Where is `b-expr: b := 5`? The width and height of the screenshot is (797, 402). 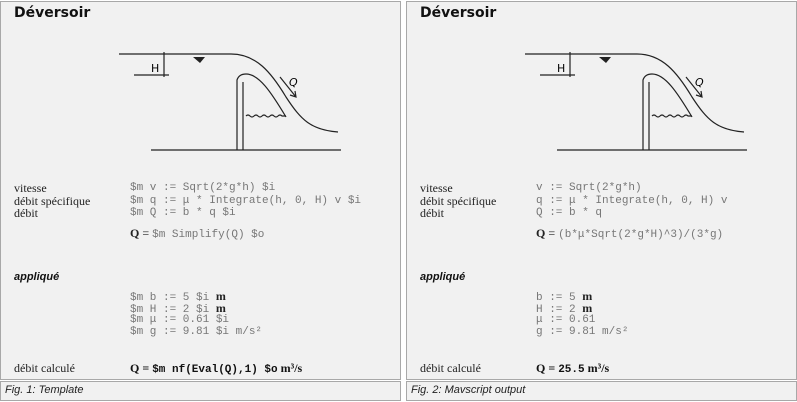 b-expr: b := 5 is located at coordinates (556, 298).